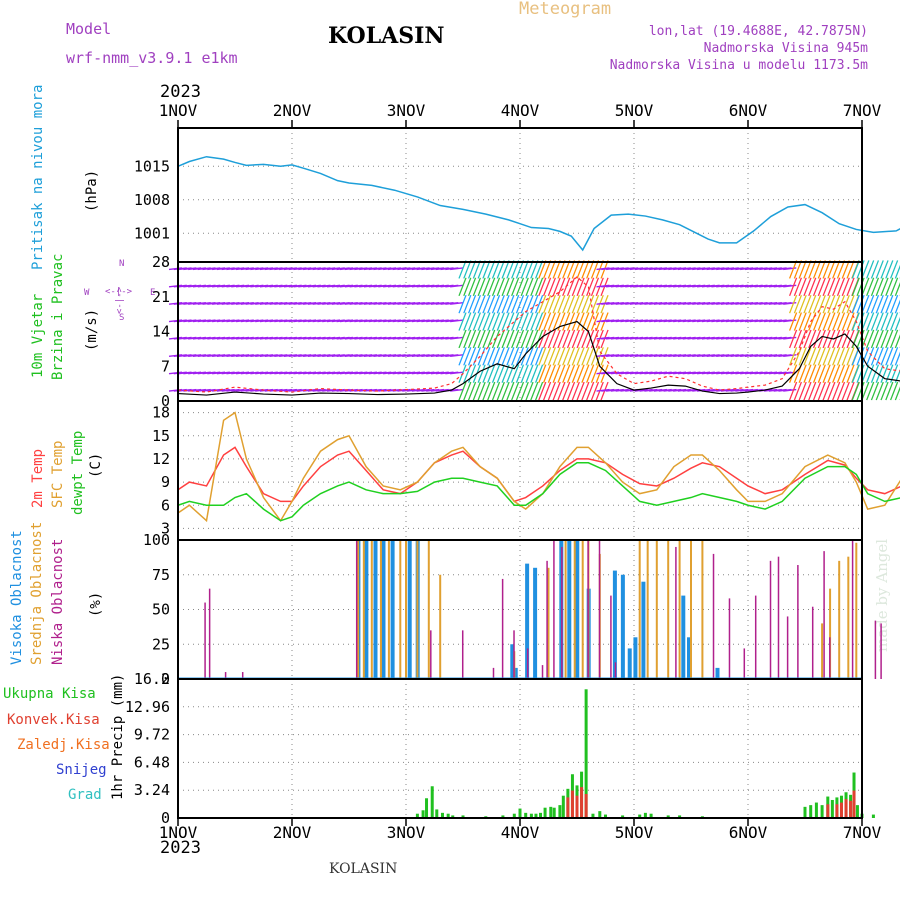  What do you see at coordinates (87, 293) in the screenshot?
I see `compass-w: W` at bounding box center [87, 293].